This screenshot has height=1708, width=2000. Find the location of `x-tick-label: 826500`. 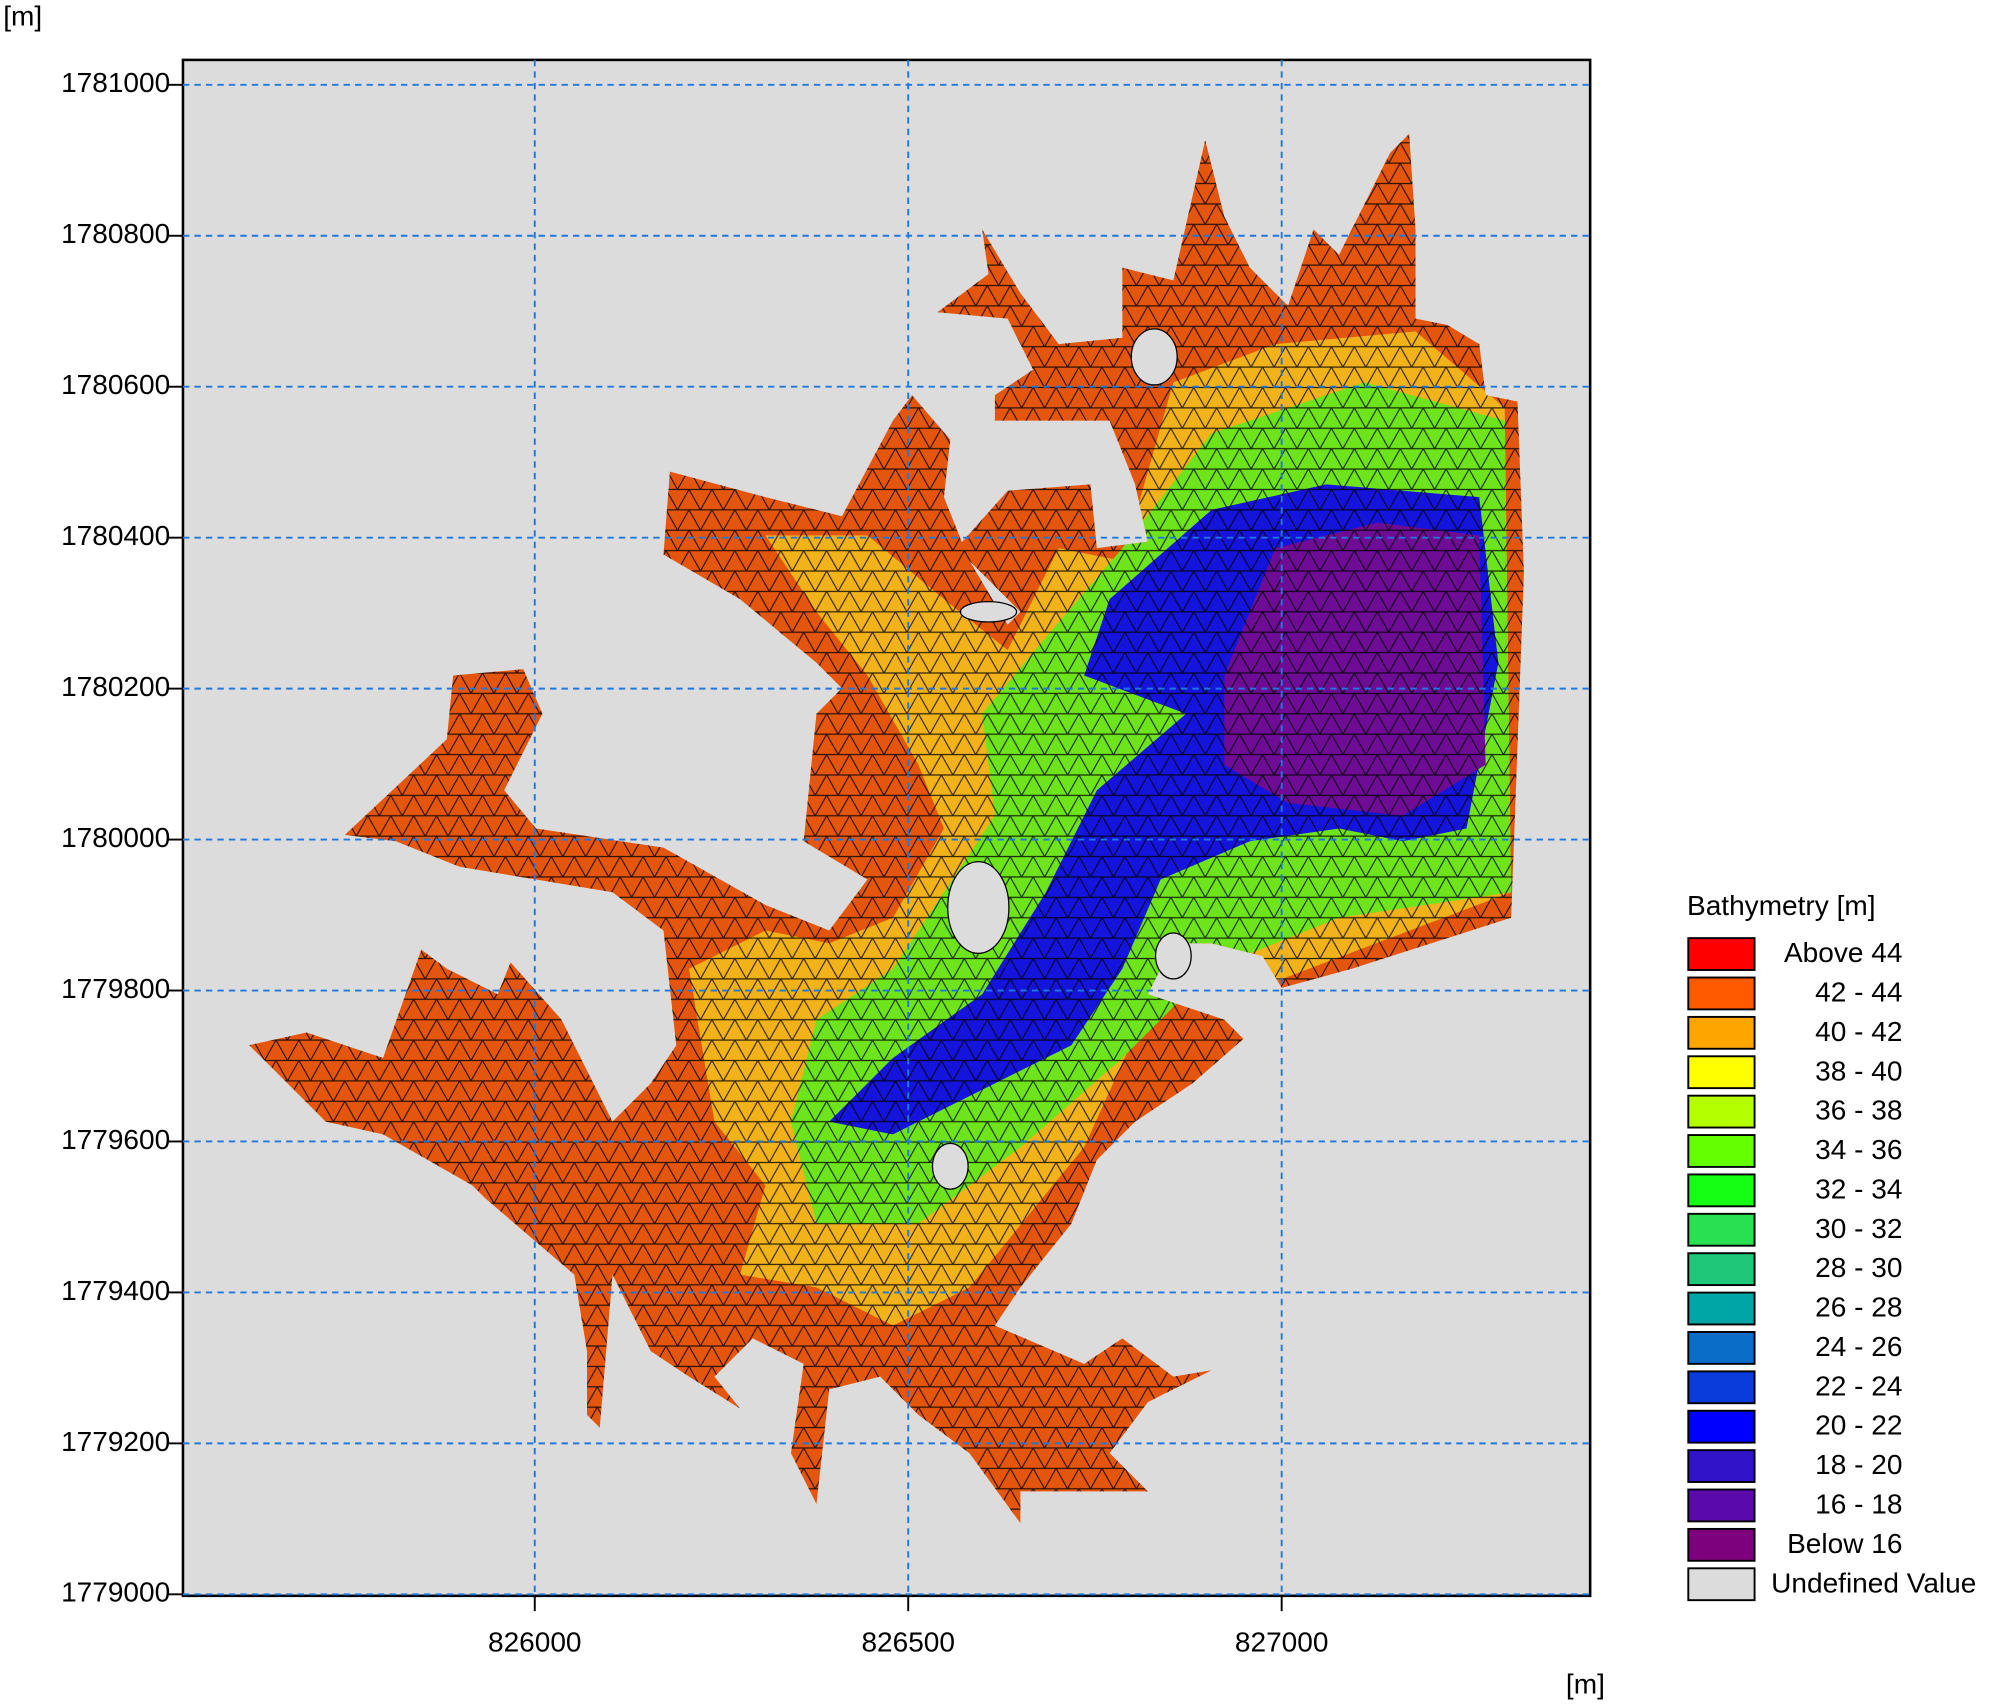

x-tick-label: 826500 is located at coordinates (908, 1642).